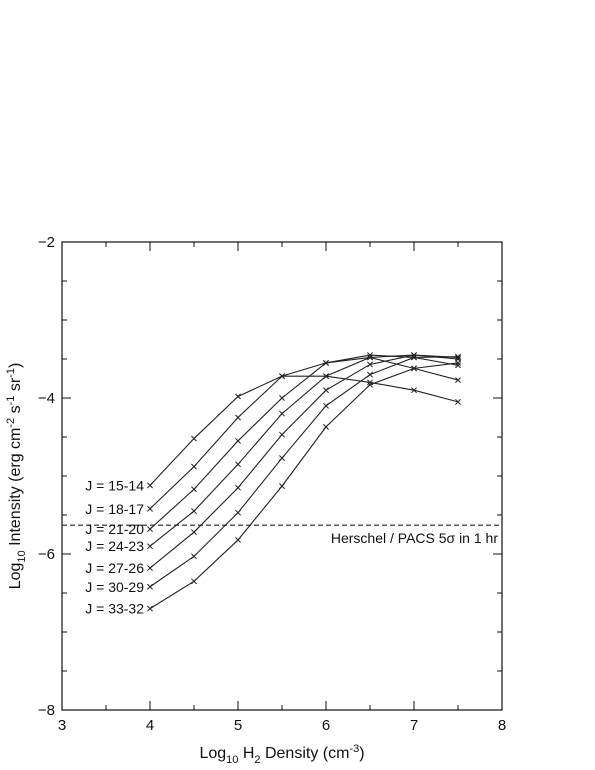 The image size is (595, 770). I want to click on y-tick-label: −6, so click(46, 554).